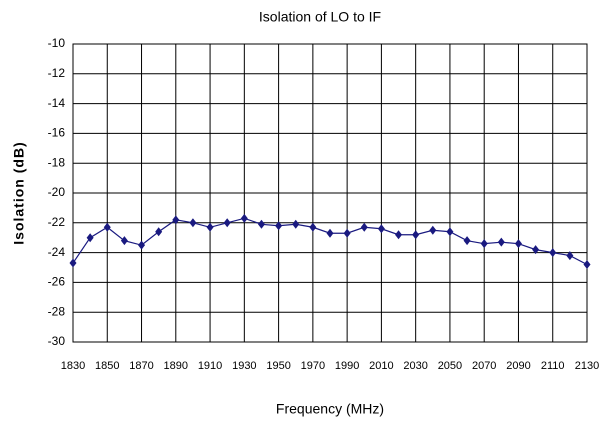 Image resolution: width=610 pixels, height=424 pixels. Describe the element at coordinates (330, 241) in the screenshot. I see `series-line` at that location.